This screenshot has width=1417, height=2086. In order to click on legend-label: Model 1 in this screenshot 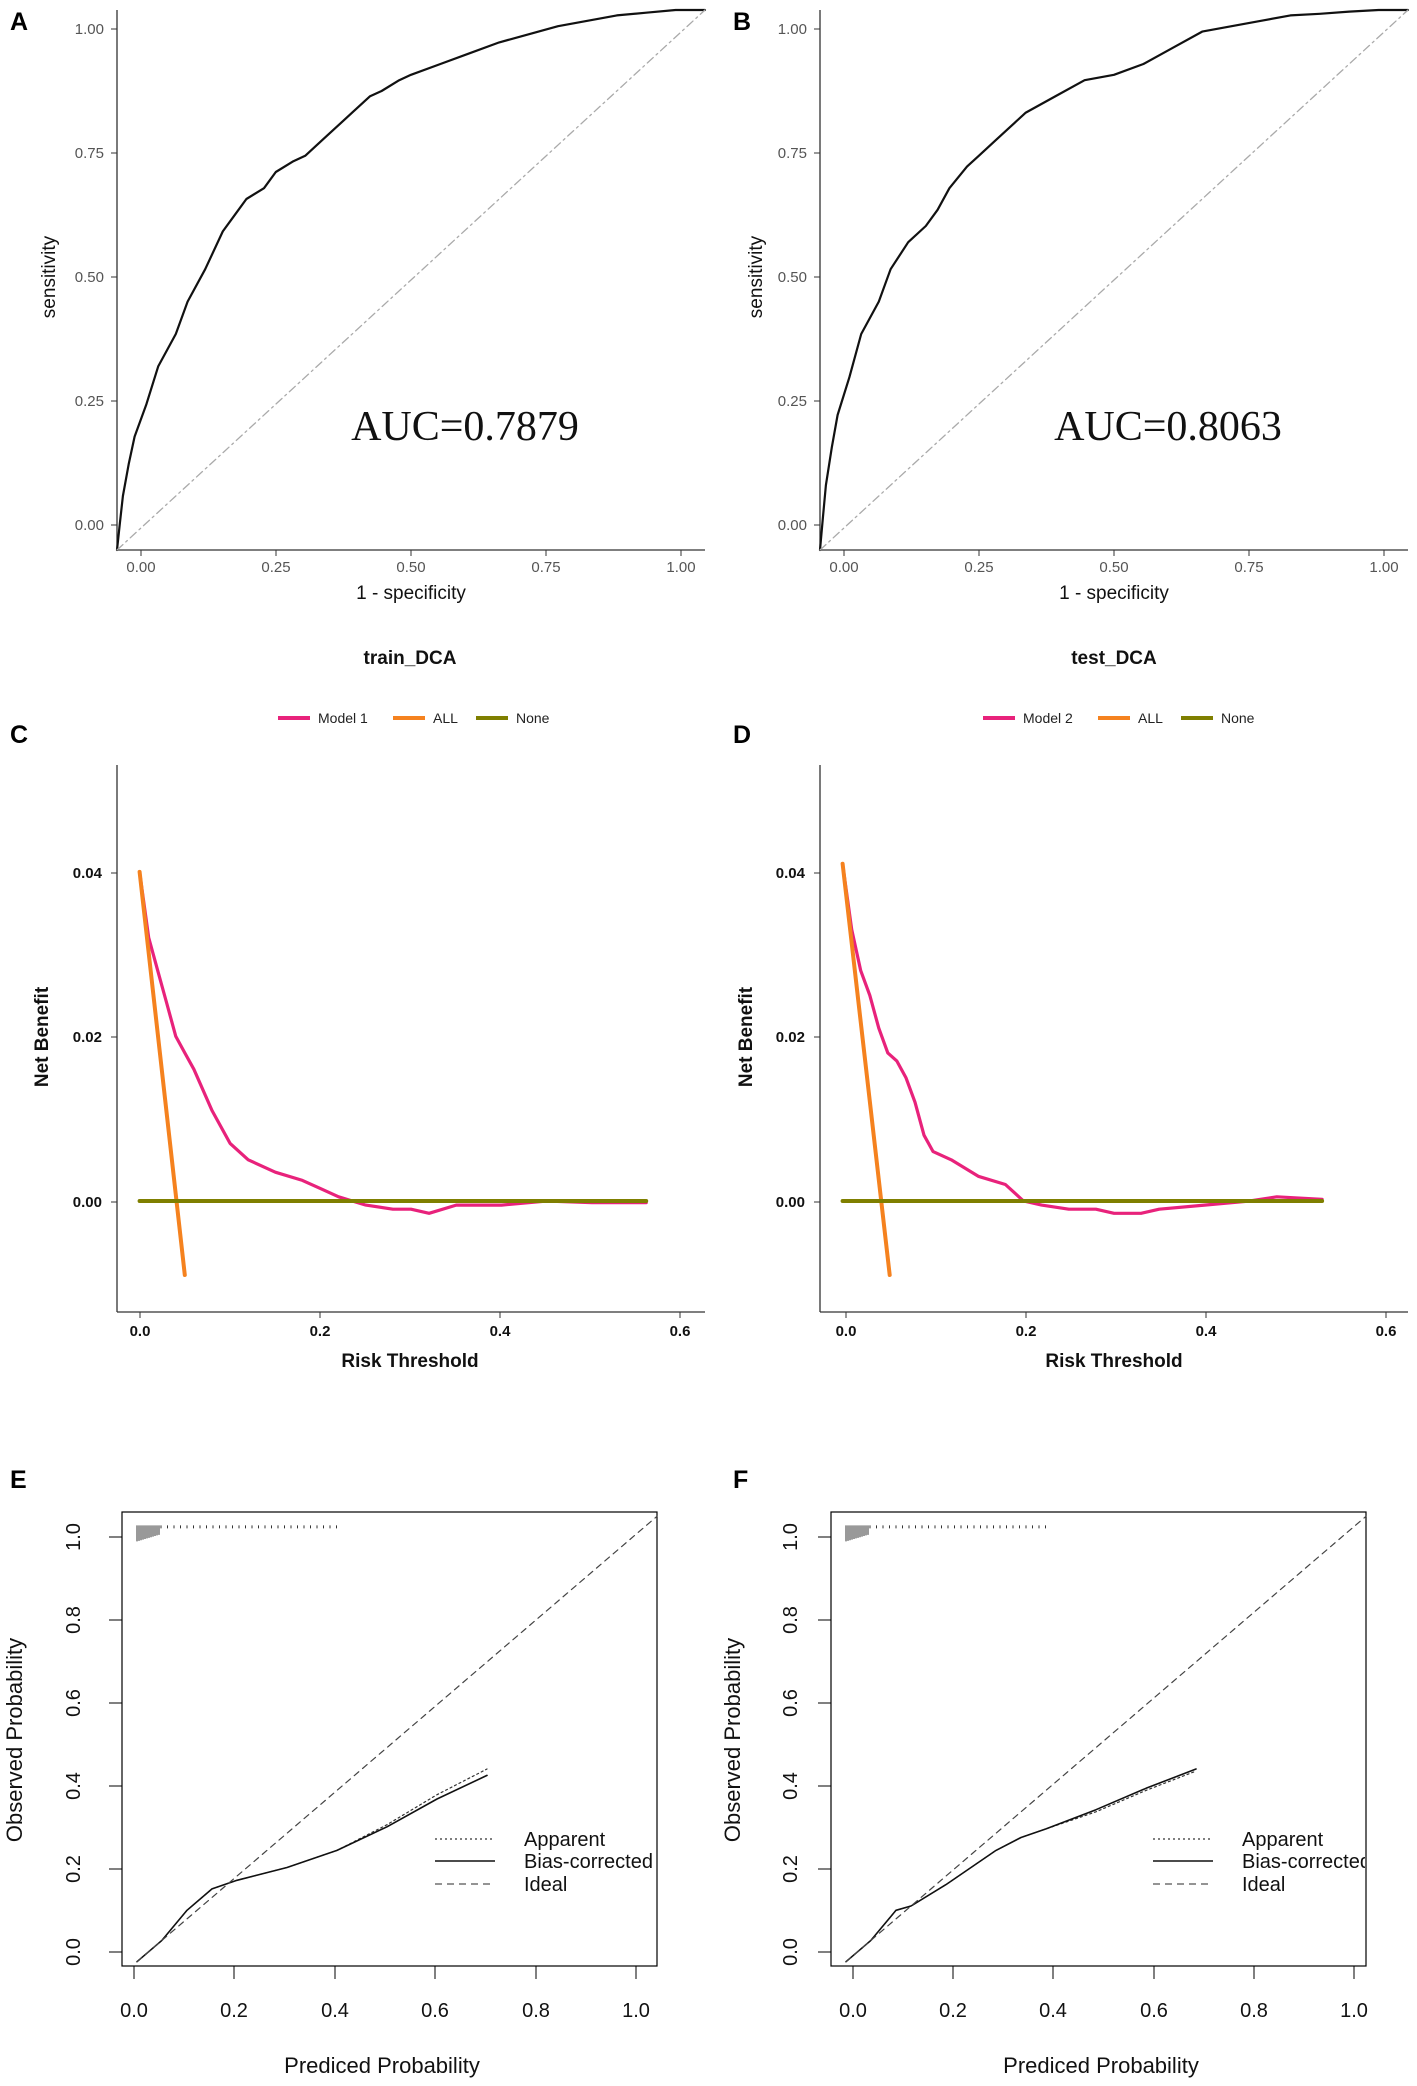, I will do `click(343, 718)`.